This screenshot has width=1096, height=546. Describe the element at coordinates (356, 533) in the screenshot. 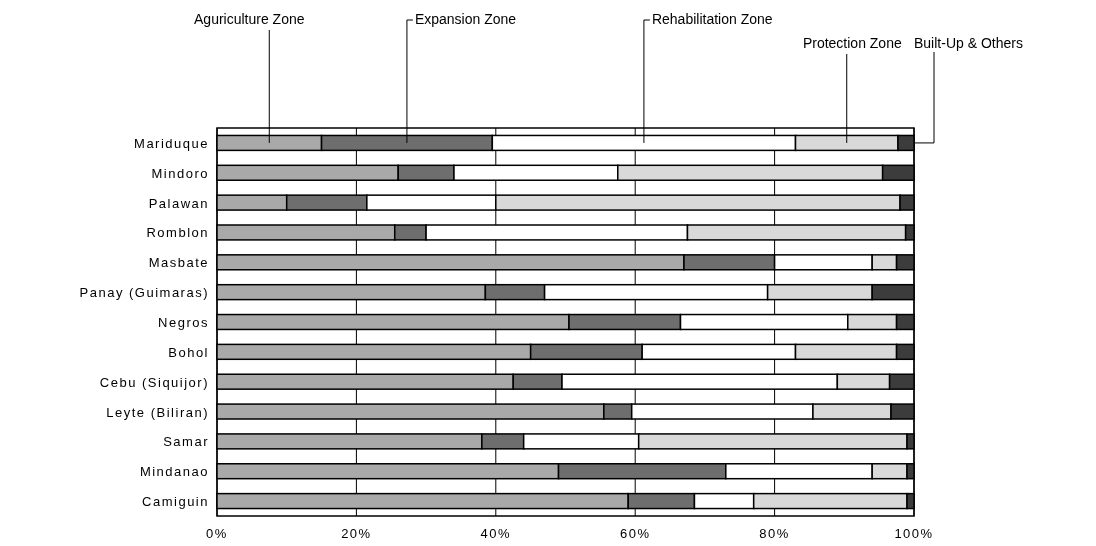

I see `x-tick-label: 20%` at that location.